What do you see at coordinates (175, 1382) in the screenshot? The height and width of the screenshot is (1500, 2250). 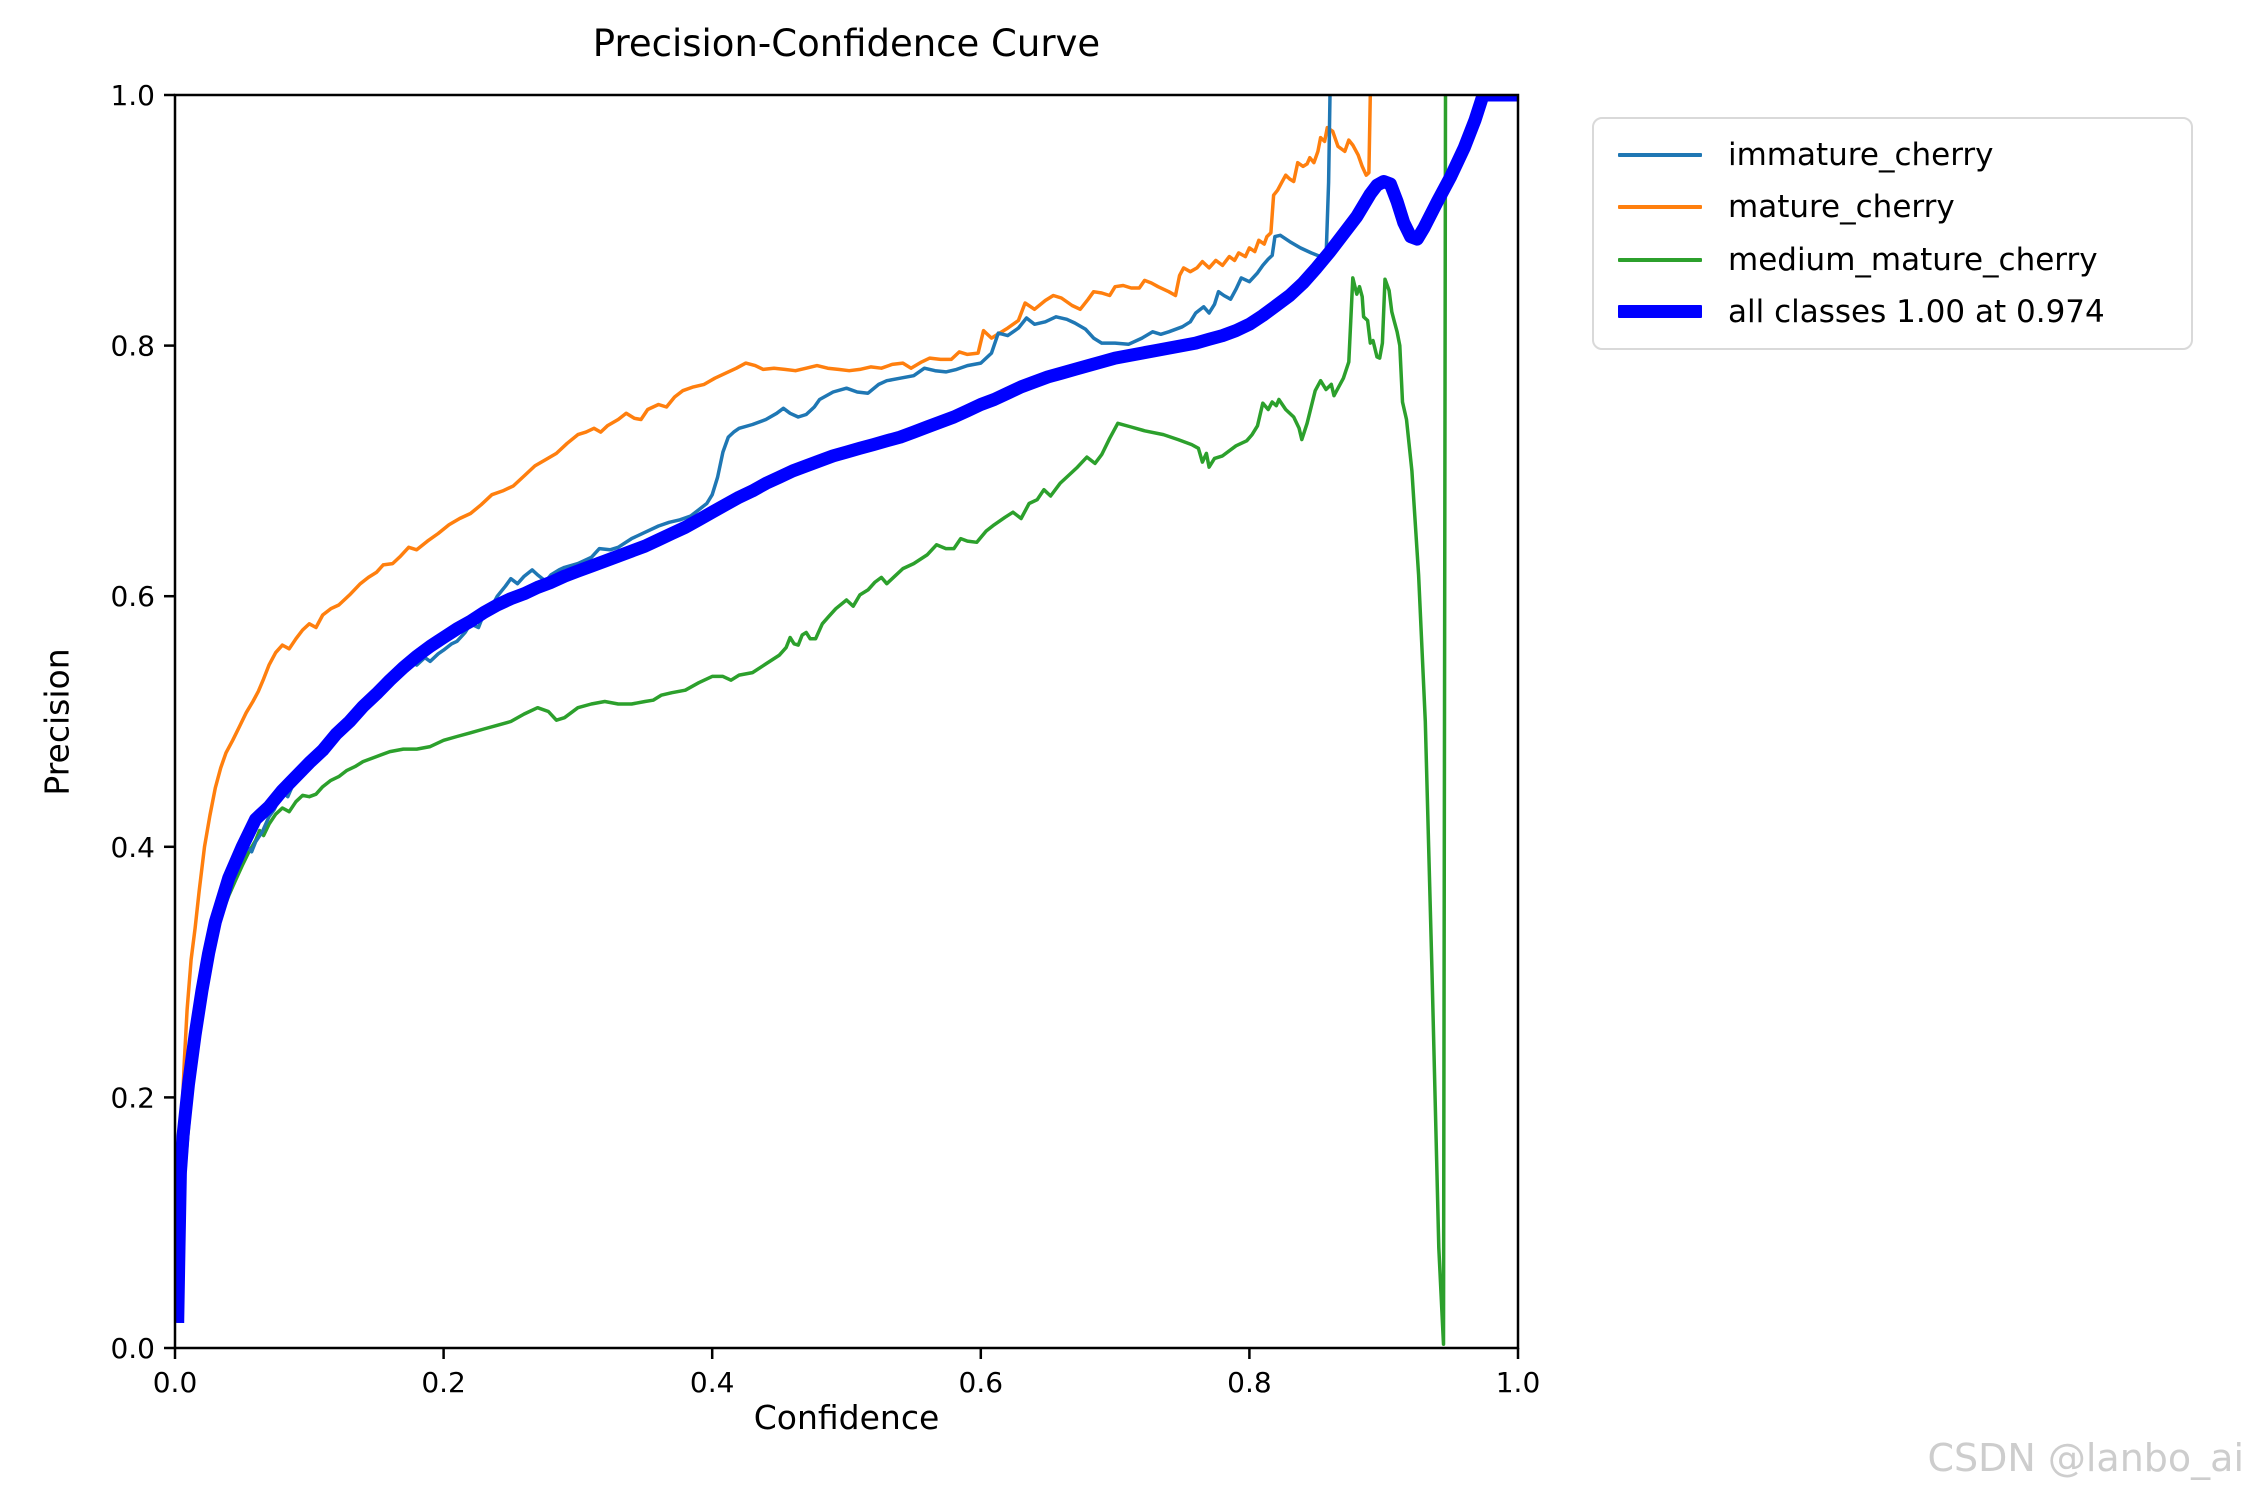 I see `x-tick-label: 0.0` at bounding box center [175, 1382].